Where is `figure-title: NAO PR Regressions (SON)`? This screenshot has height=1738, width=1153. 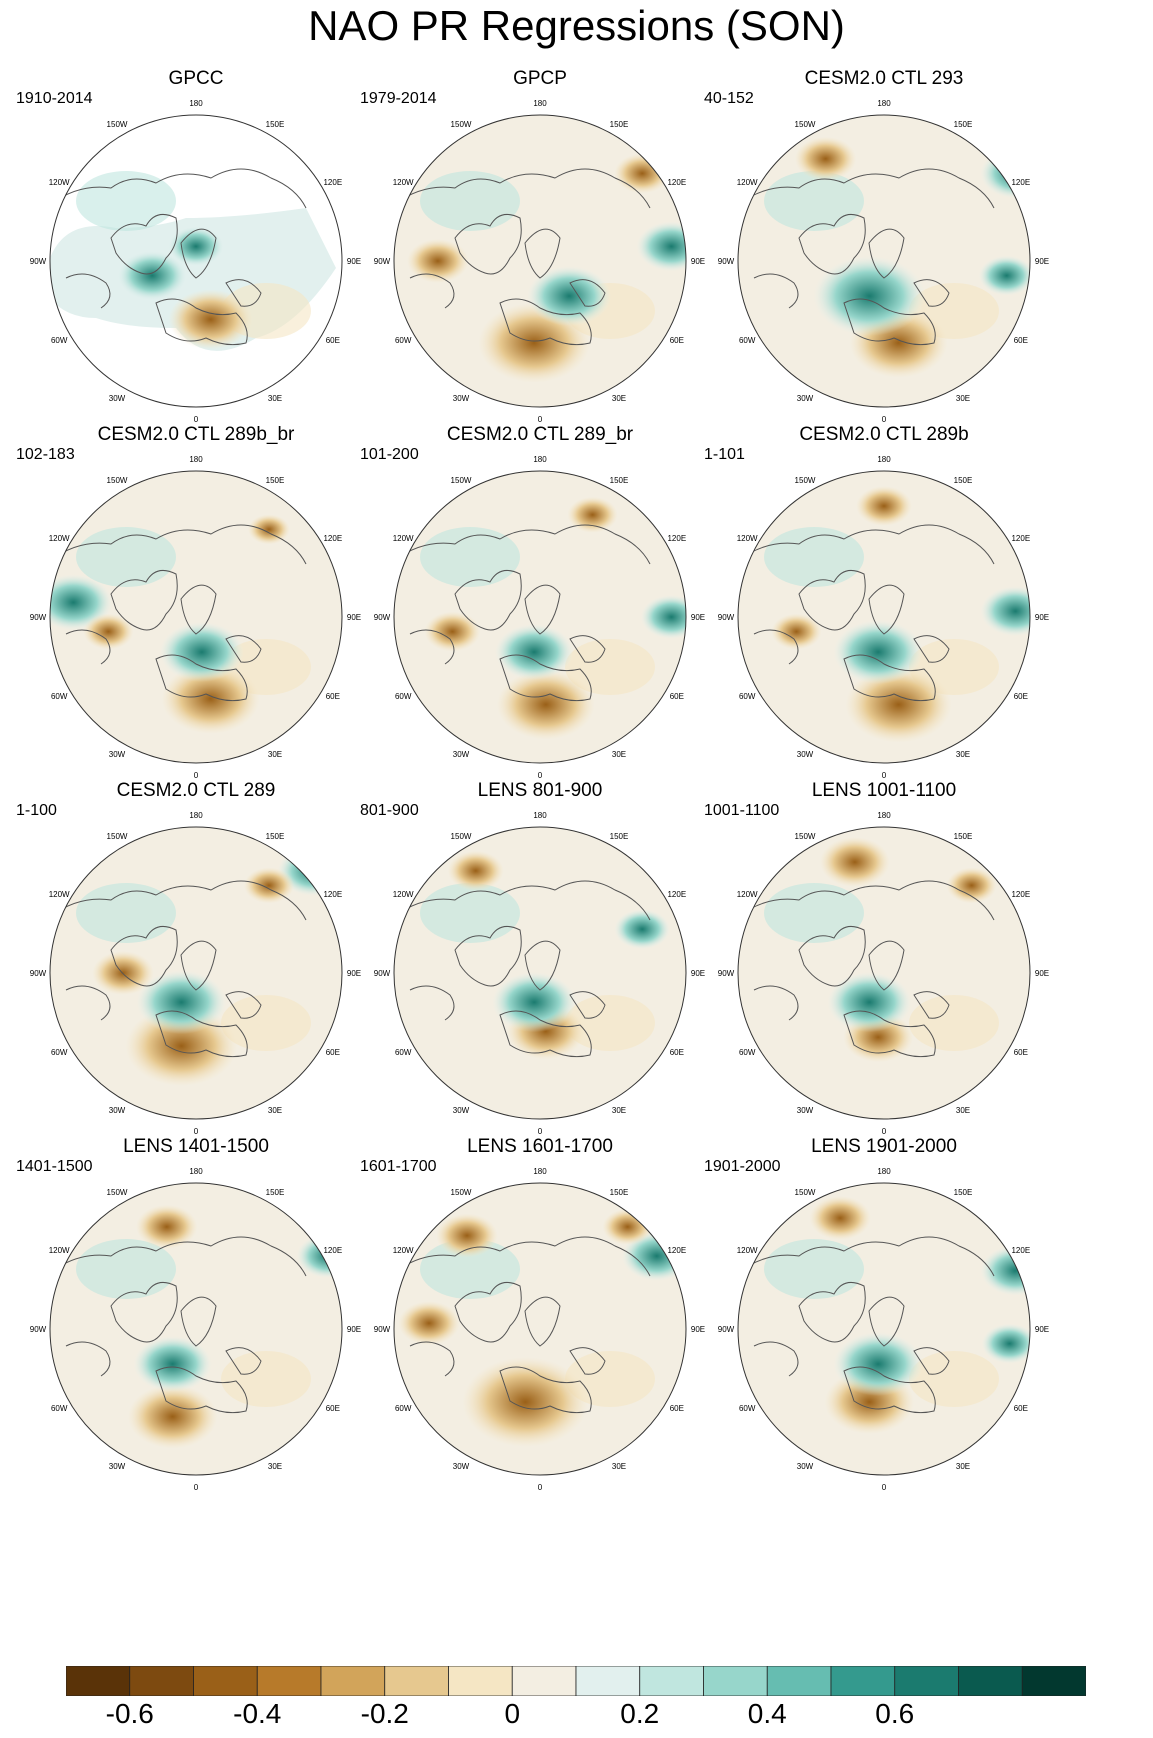 figure-title: NAO PR Regressions (SON) is located at coordinates (576, 25).